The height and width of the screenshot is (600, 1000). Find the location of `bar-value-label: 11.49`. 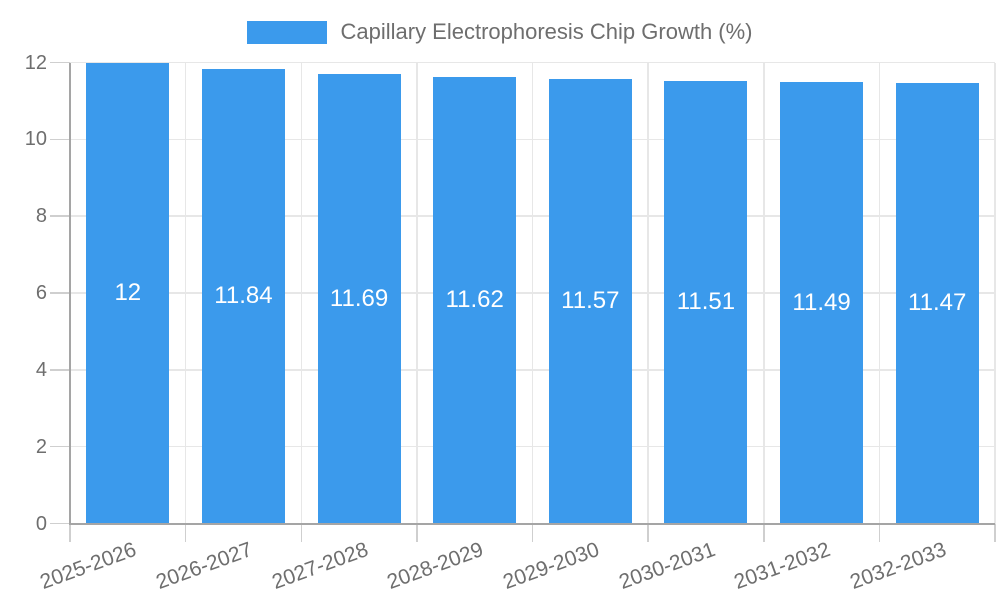

bar-value-label: 11.49 is located at coordinates (821, 302).